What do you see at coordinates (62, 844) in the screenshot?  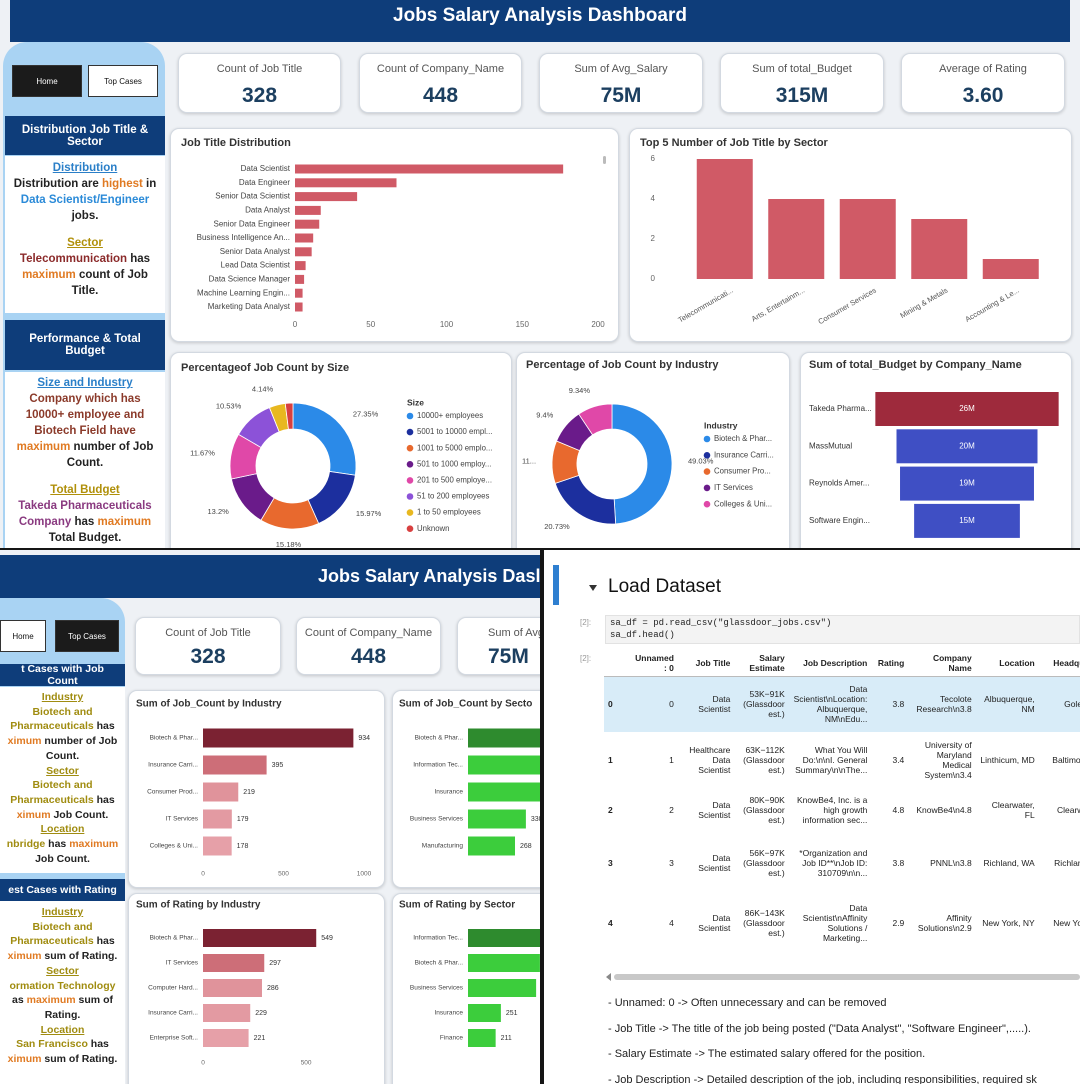 I see `sidebar-line: nbridge has maximum` at bounding box center [62, 844].